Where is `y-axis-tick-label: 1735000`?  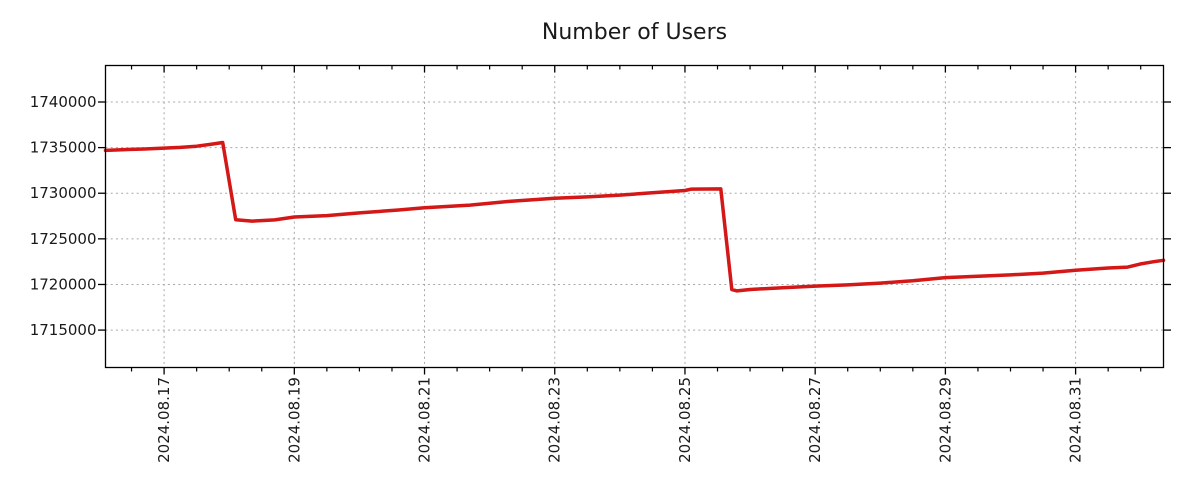
y-axis-tick-label: 1735000 is located at coordinates (63, 148).